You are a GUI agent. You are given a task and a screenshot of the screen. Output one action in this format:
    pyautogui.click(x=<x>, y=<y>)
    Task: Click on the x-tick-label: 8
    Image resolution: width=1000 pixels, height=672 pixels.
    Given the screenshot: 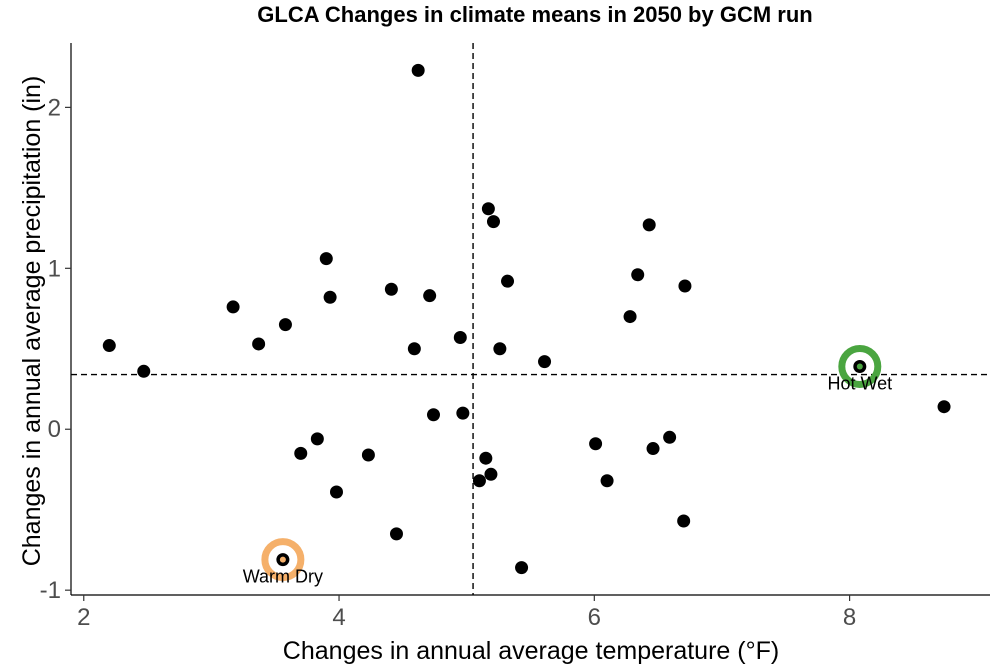 What is the action you would take?
    pyautogui.click(x=849, y=617)
    